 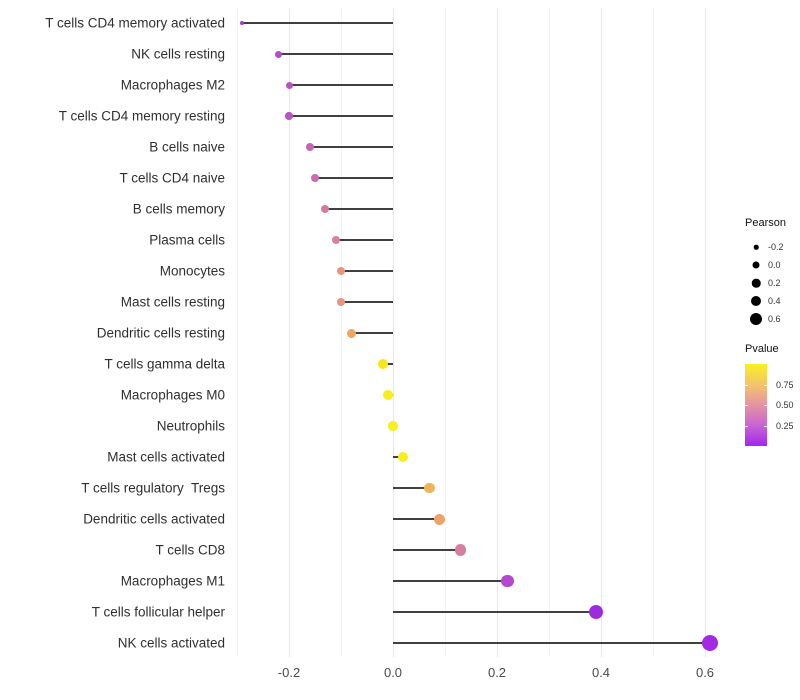 What do you see at coordinates (172, 85) in the screenshot?
I see `y-axis-label: Macrophages M2` at bounding box center [172, 85].